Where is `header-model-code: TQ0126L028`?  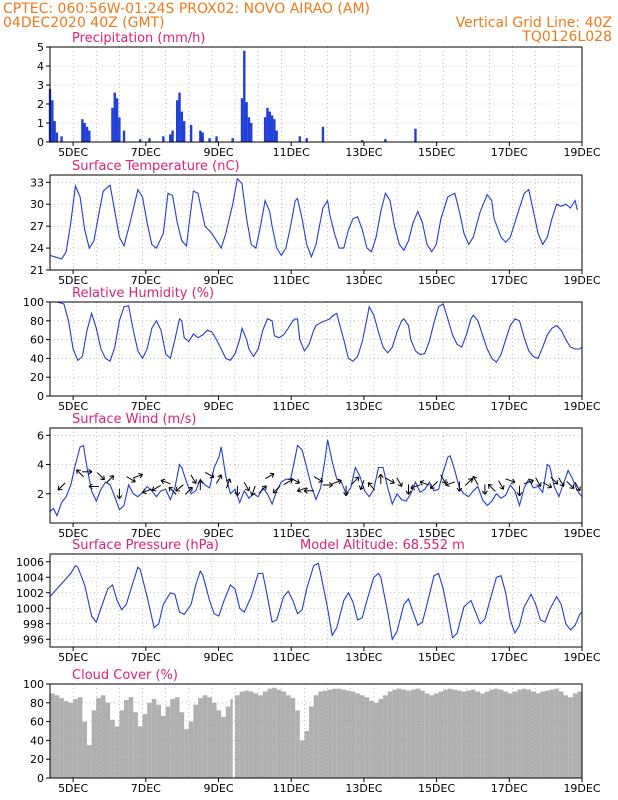 header-model-code: TQ0126L028 is located at coordinates (566, 37).